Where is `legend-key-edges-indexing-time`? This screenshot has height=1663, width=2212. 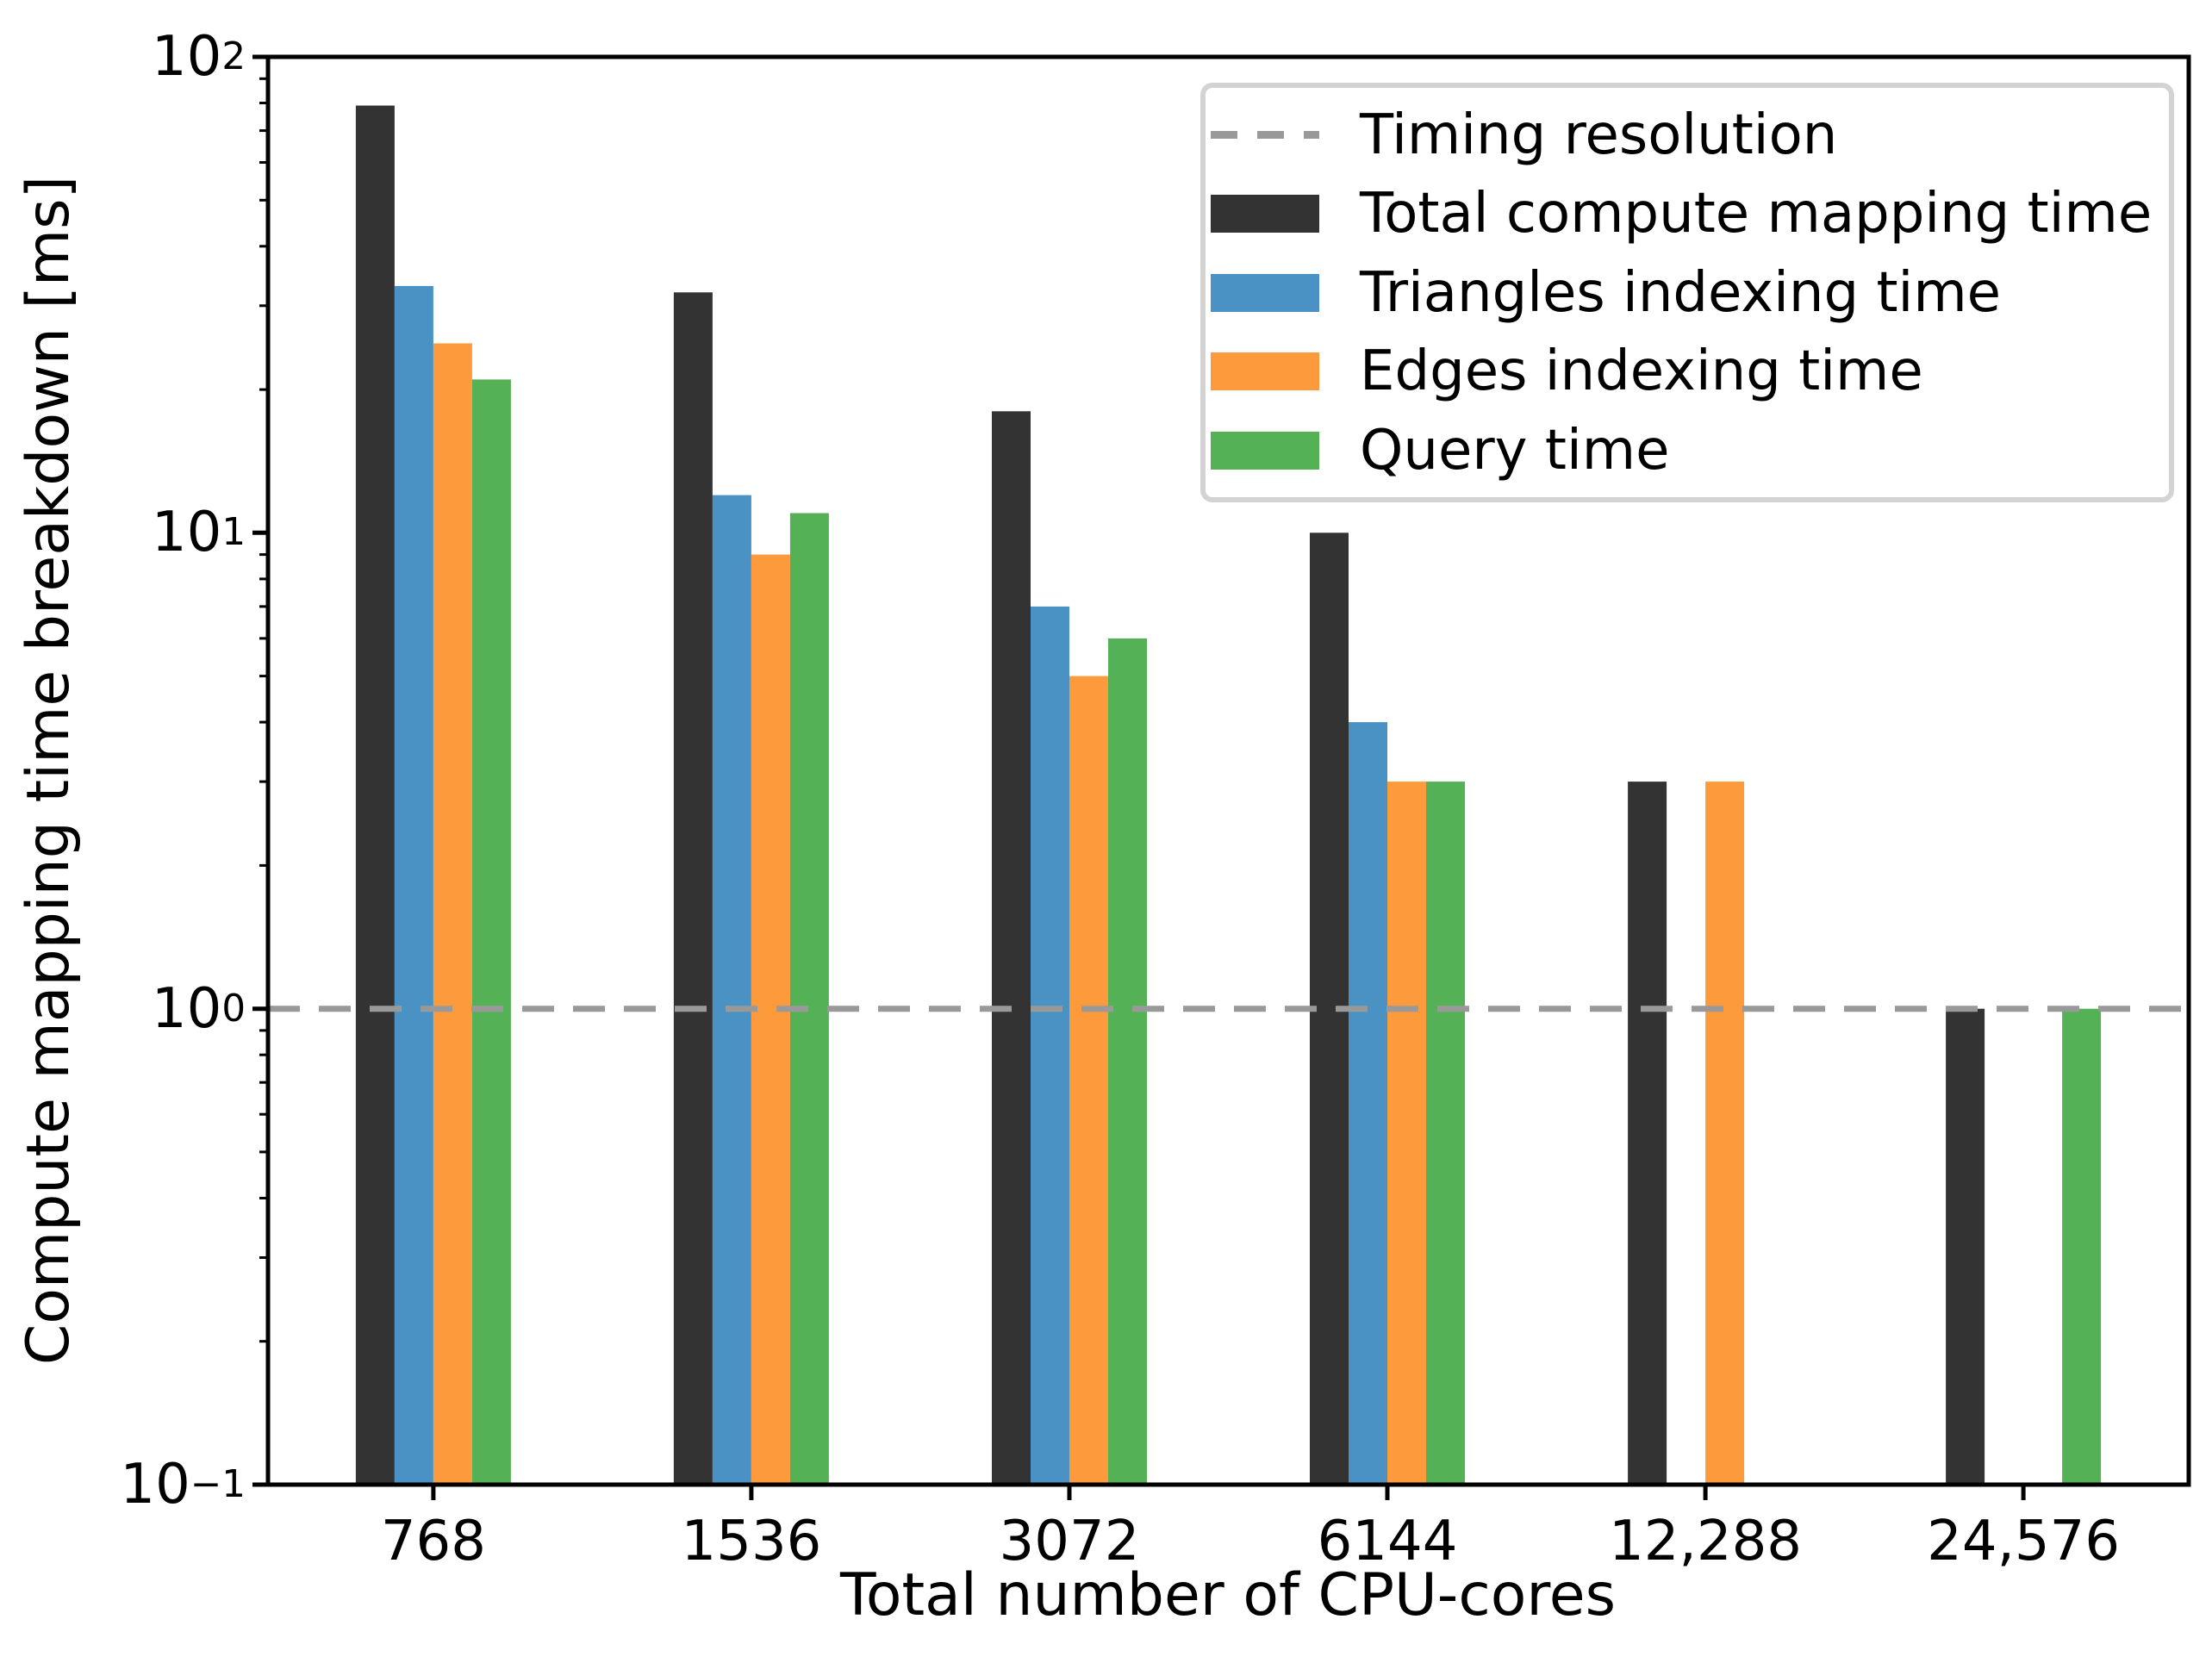
legend-key-edges-indexing-time is located at coordinates (1265, 371).